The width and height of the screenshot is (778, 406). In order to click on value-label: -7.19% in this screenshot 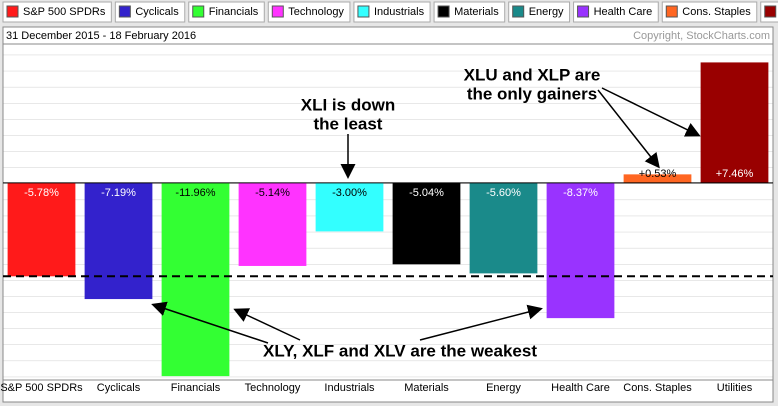, I will do `click(118, 193)`.